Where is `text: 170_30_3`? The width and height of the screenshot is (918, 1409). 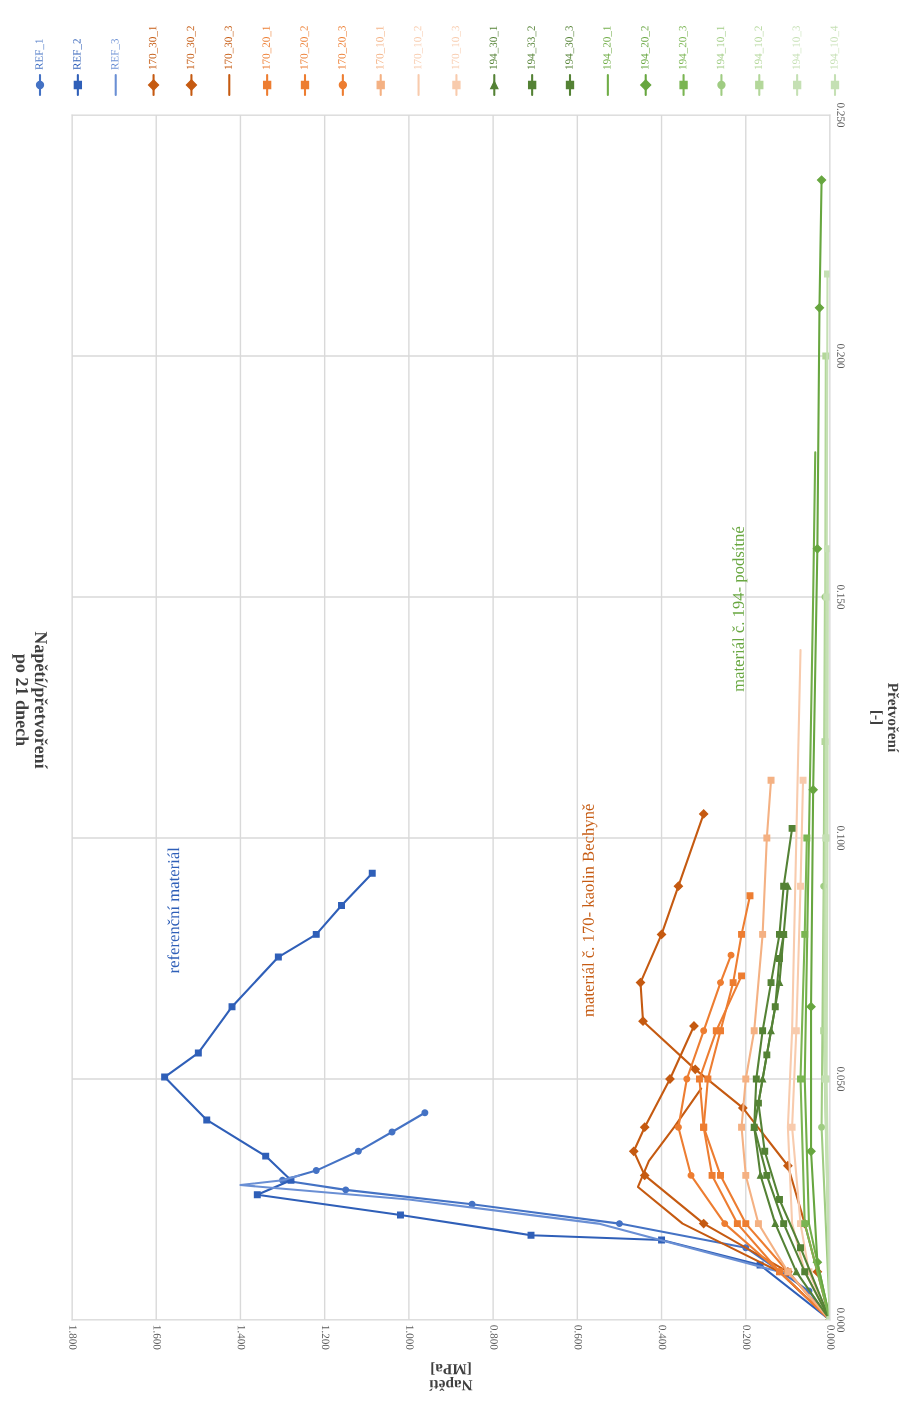
text: 170_30_3 is located at coordinates (229, 47).